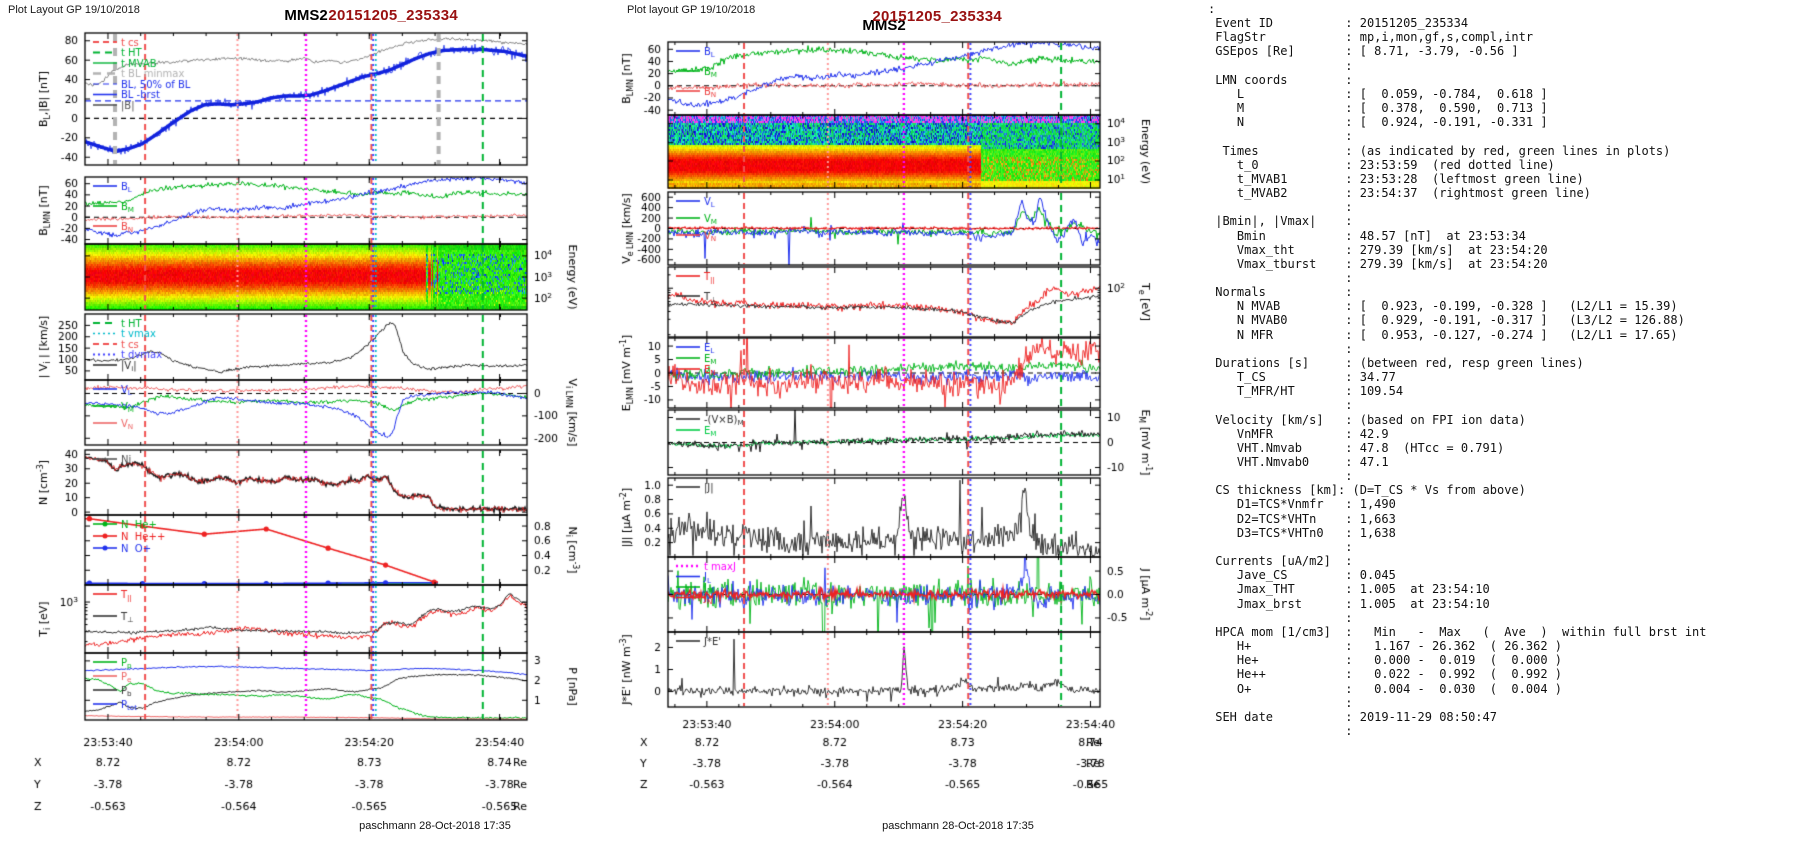 The width and height of the screenshot is (1804, 841). Describe the element at coordinates (306, 15) in the screenshot. I see `spacecraft-title-left: MMS2` at that location.